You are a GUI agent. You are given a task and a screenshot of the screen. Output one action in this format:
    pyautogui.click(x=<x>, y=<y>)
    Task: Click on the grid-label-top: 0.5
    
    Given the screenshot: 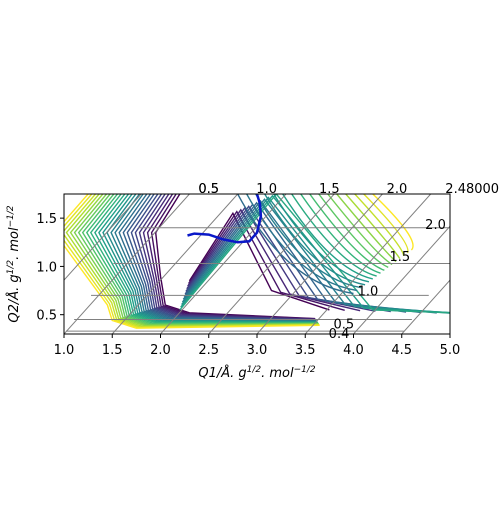 What is the action you would take?
    pyautogui.click(x=208, y=189)
    